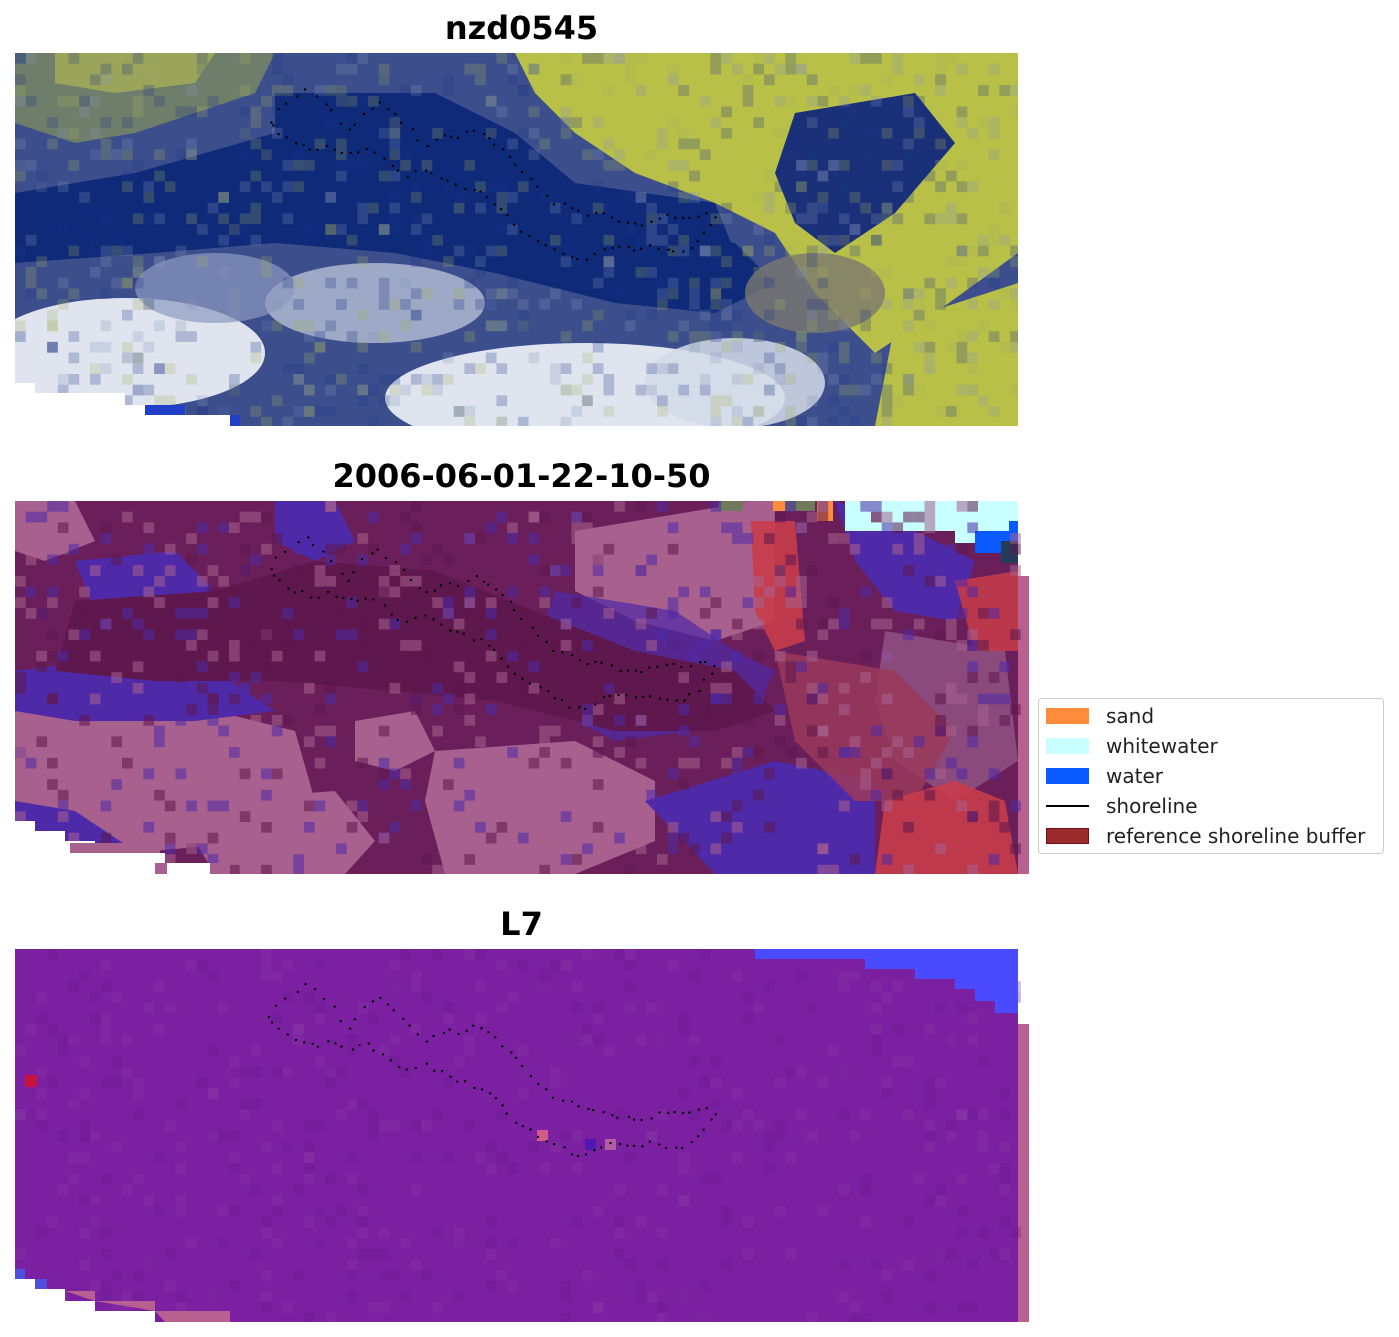  I want to click on legend-item-water: water, so click(1104, 776).